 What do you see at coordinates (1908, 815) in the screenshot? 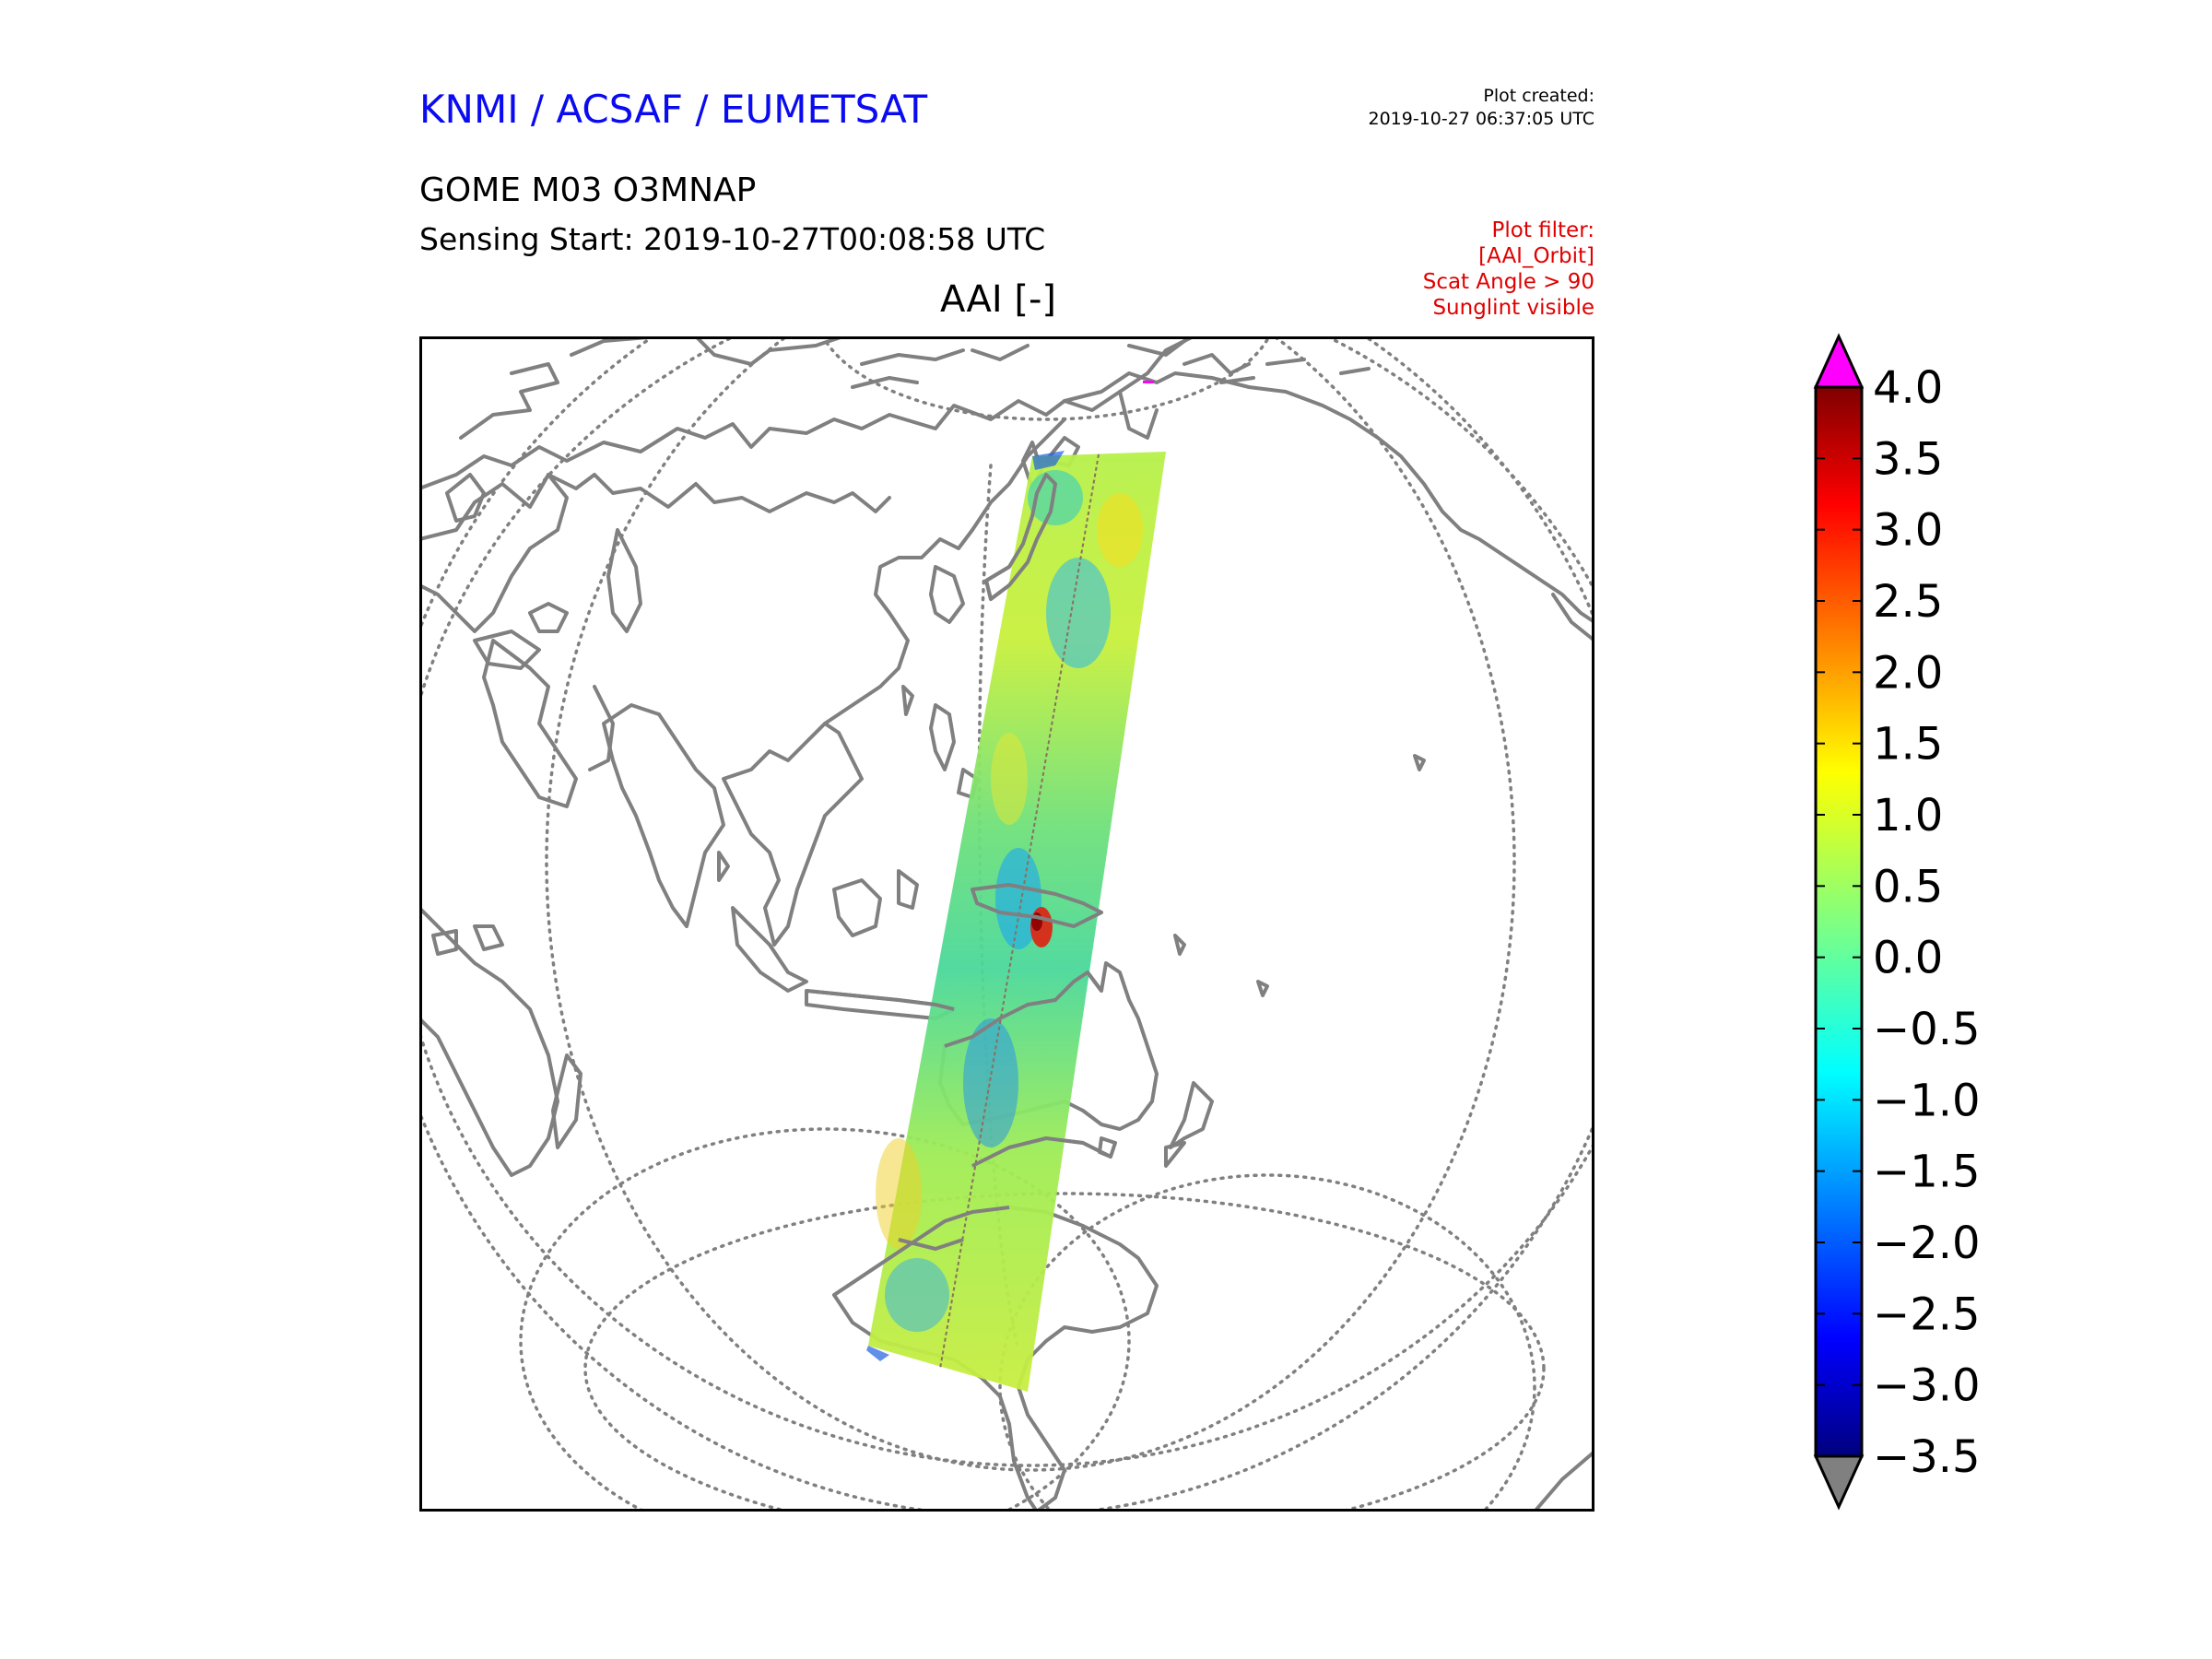
I see `colorbar-tick-label: 1.0` at bounding box center [1908, 815].